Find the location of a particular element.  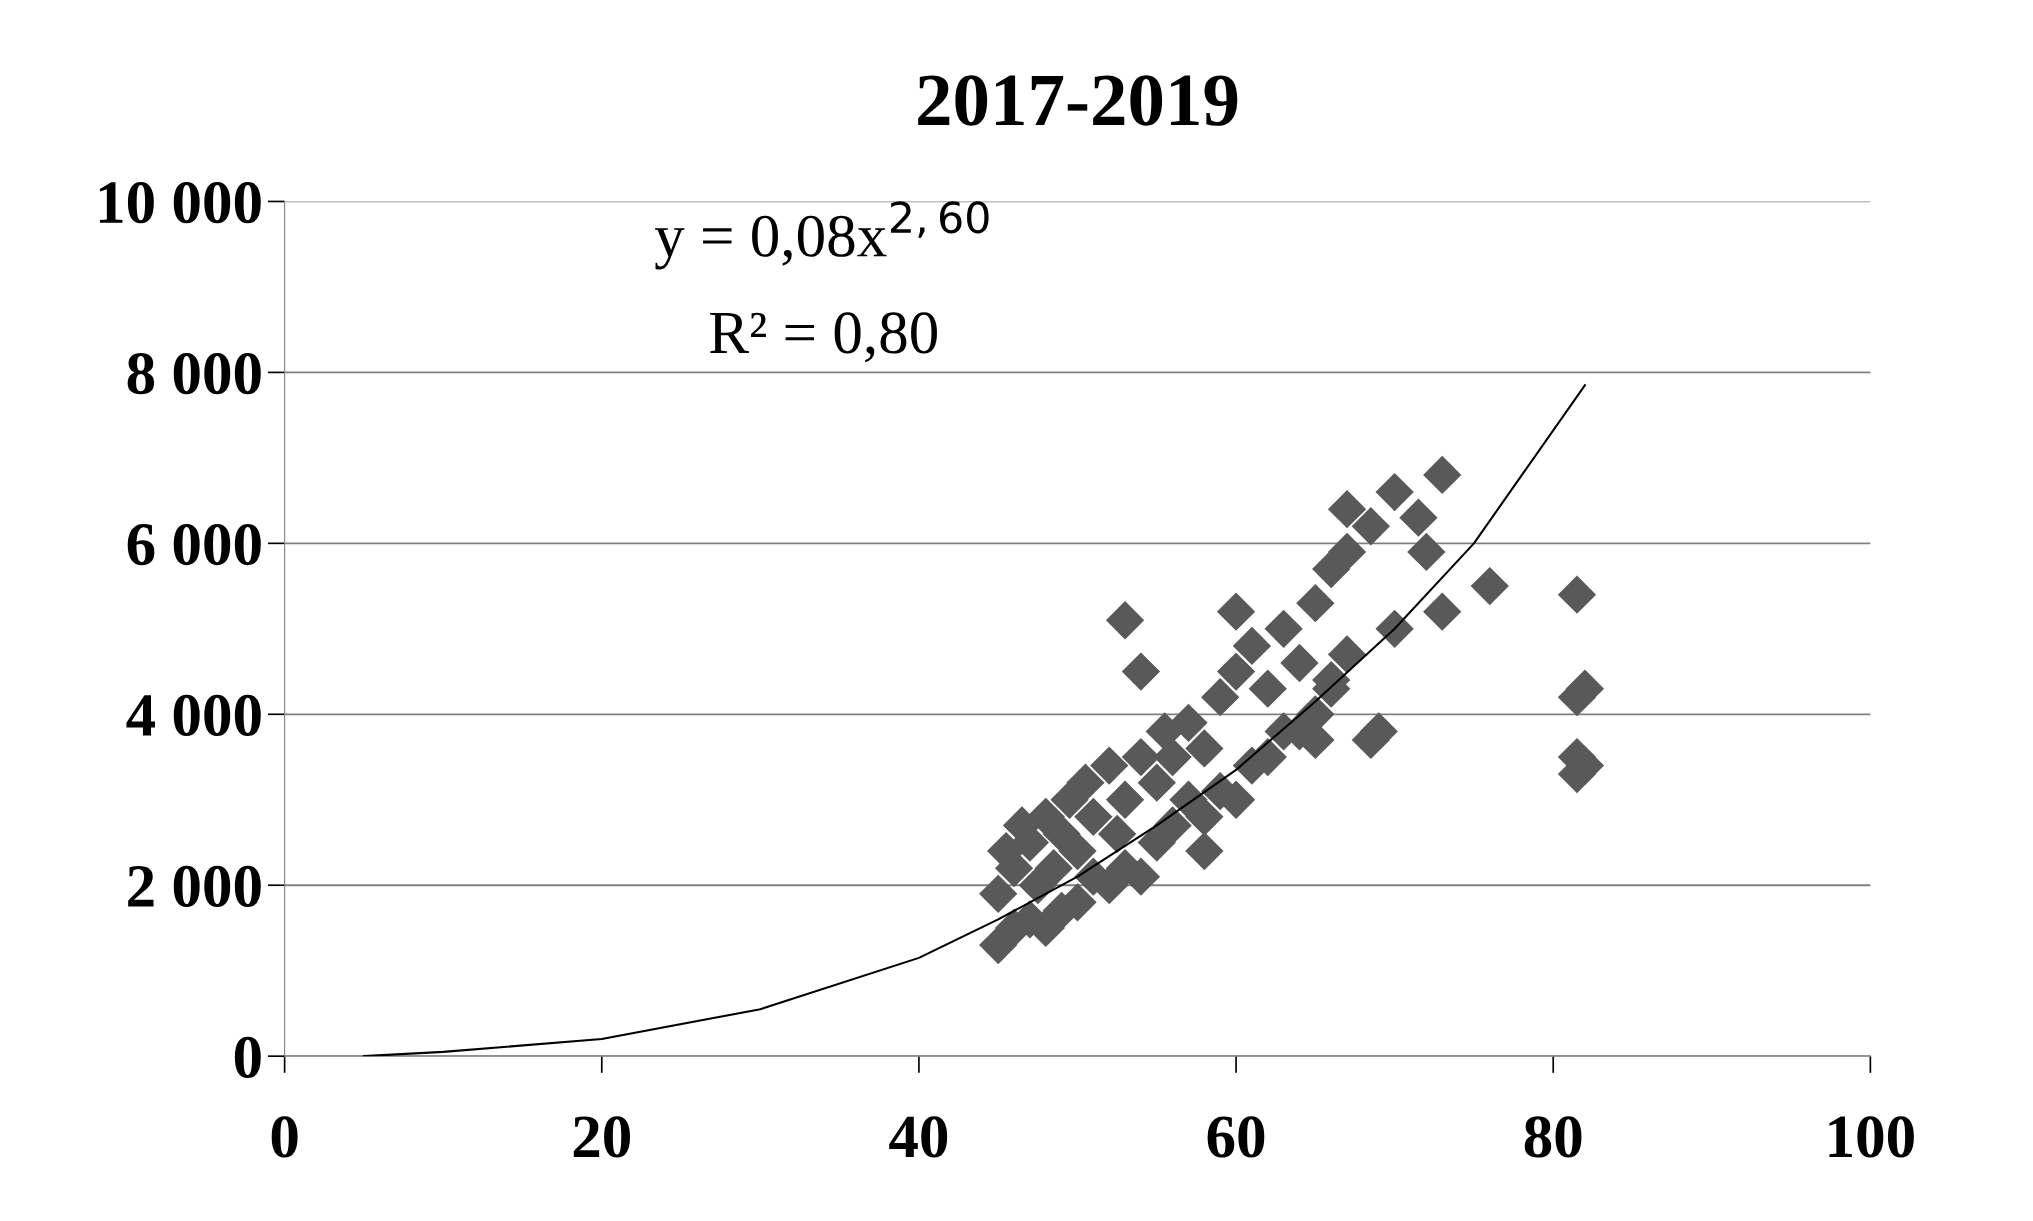

x-tick-label: 0 is located at coordinates (284, 1137).